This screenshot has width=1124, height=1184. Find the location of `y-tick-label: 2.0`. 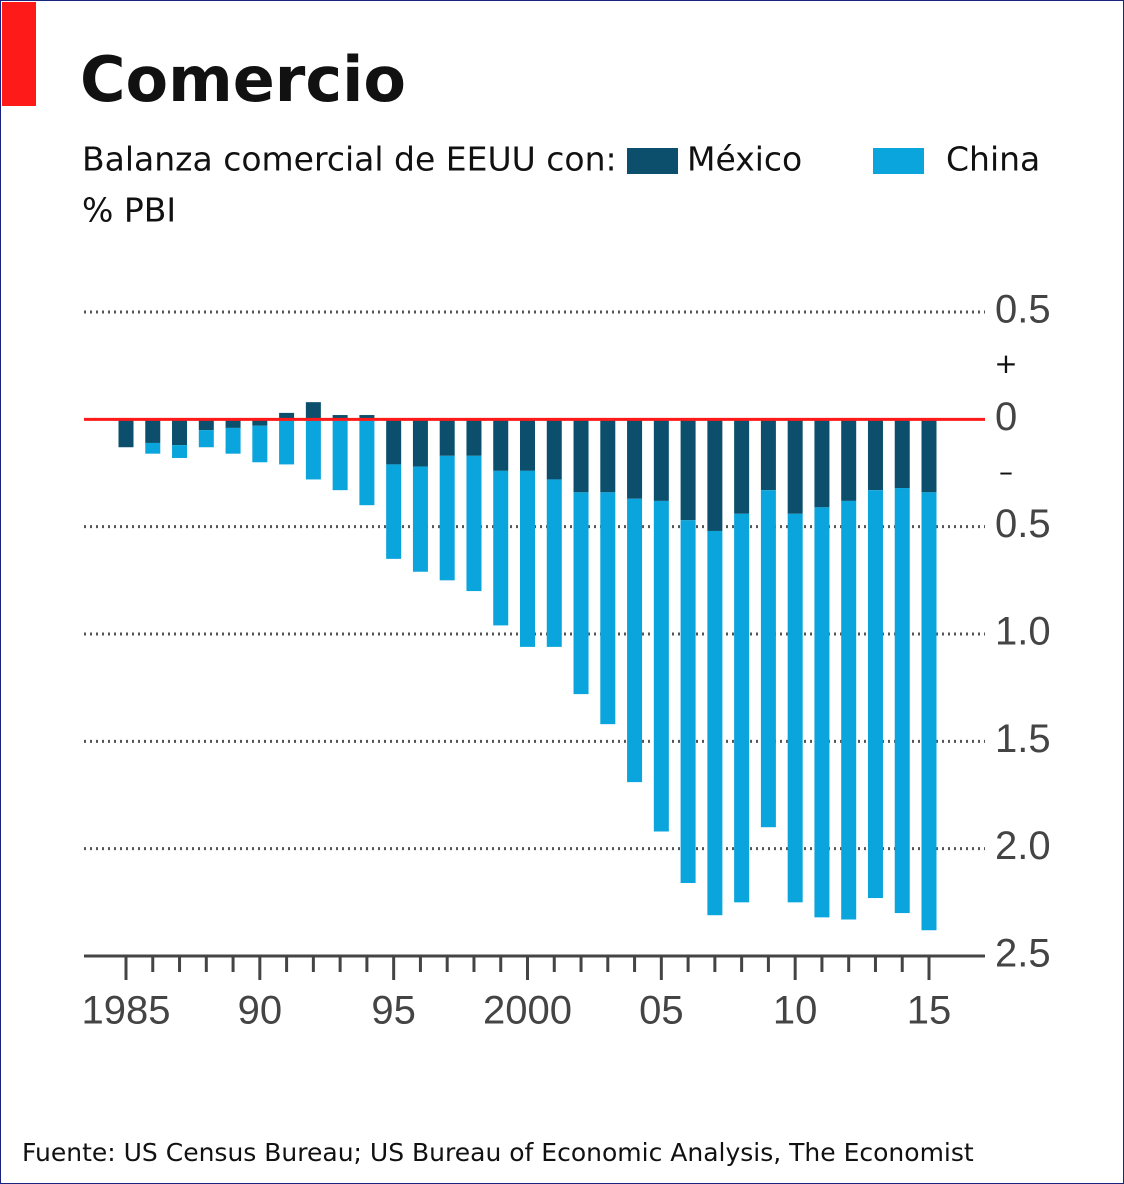

y-tick-label: 2.0 is located at coordinates (1023, 846).